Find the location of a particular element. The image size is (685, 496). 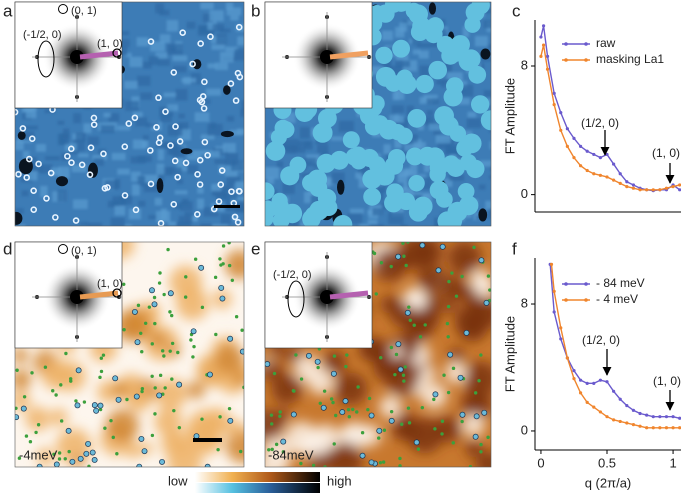

y-axis-label: FT Amplitude is located at coordinates (509, 354).